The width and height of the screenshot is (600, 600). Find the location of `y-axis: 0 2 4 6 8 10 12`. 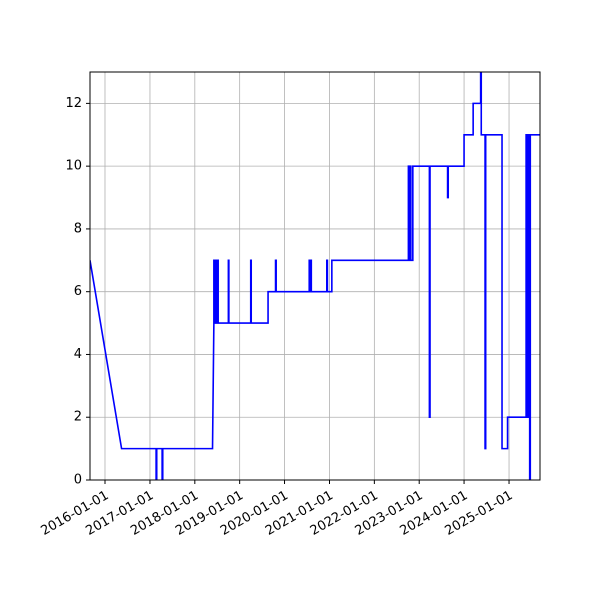

y-axis: 0 2 4 6 8 10 12 is located at coordinates (77, 292).